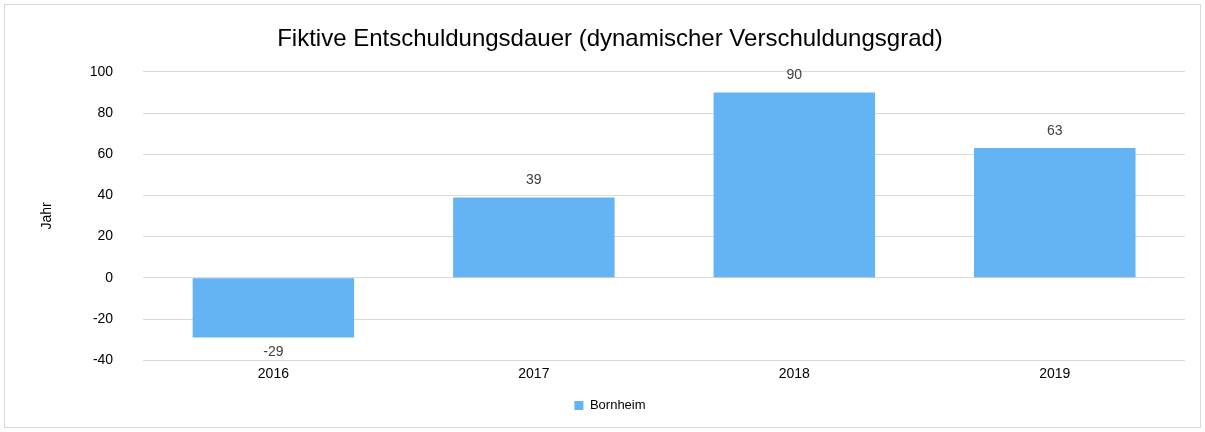  I want to click on x-tick-label: 2019, so click(1055, 373).